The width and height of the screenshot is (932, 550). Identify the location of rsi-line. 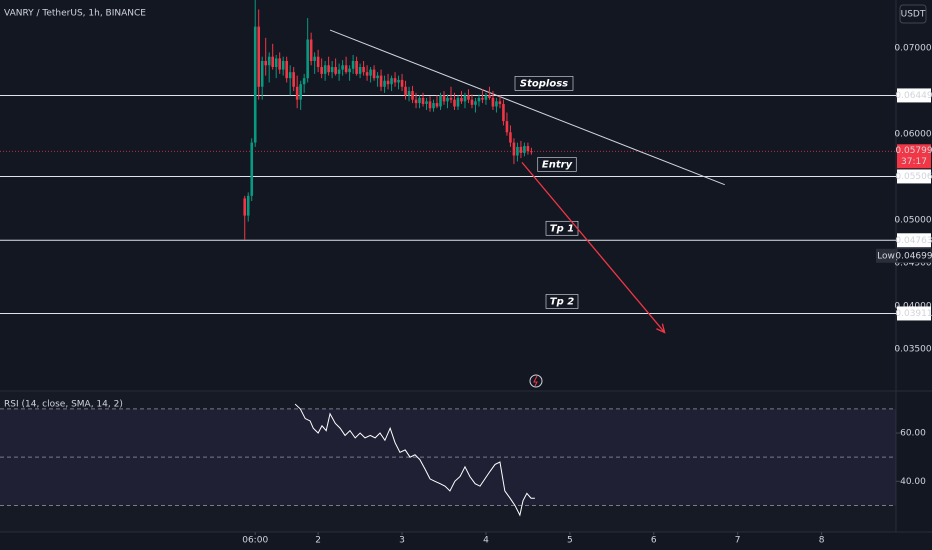
(414, 460).